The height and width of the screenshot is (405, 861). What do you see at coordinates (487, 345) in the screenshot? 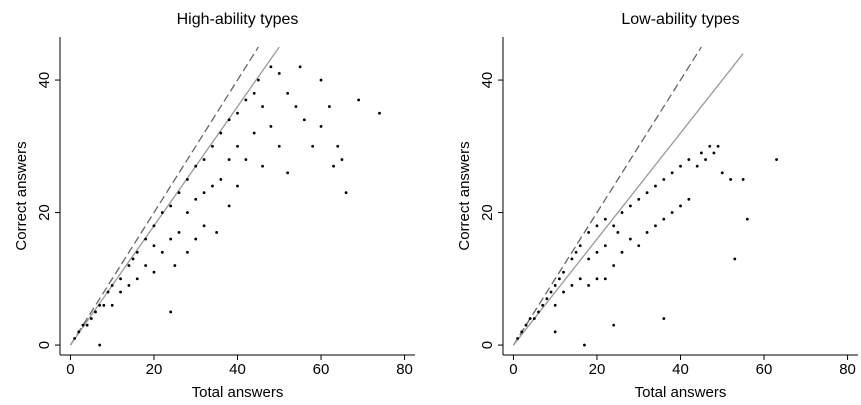
I see `y-tick-label: 0` at bounding box center [487, 345].